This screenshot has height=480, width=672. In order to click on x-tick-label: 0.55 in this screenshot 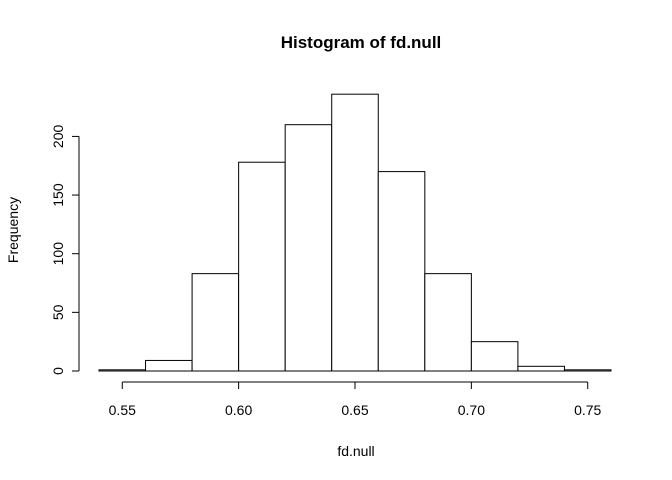, I will do `click(122, 410)`.